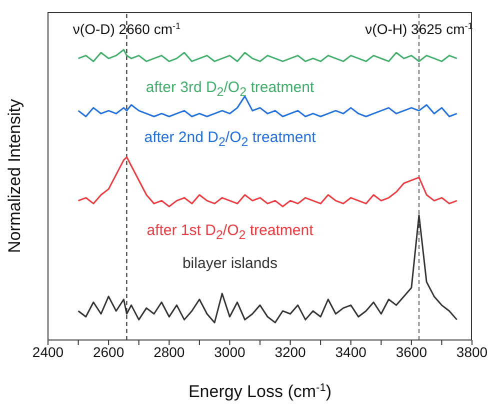  I want to click on x-tick-label: 2600, so click(108, 352).